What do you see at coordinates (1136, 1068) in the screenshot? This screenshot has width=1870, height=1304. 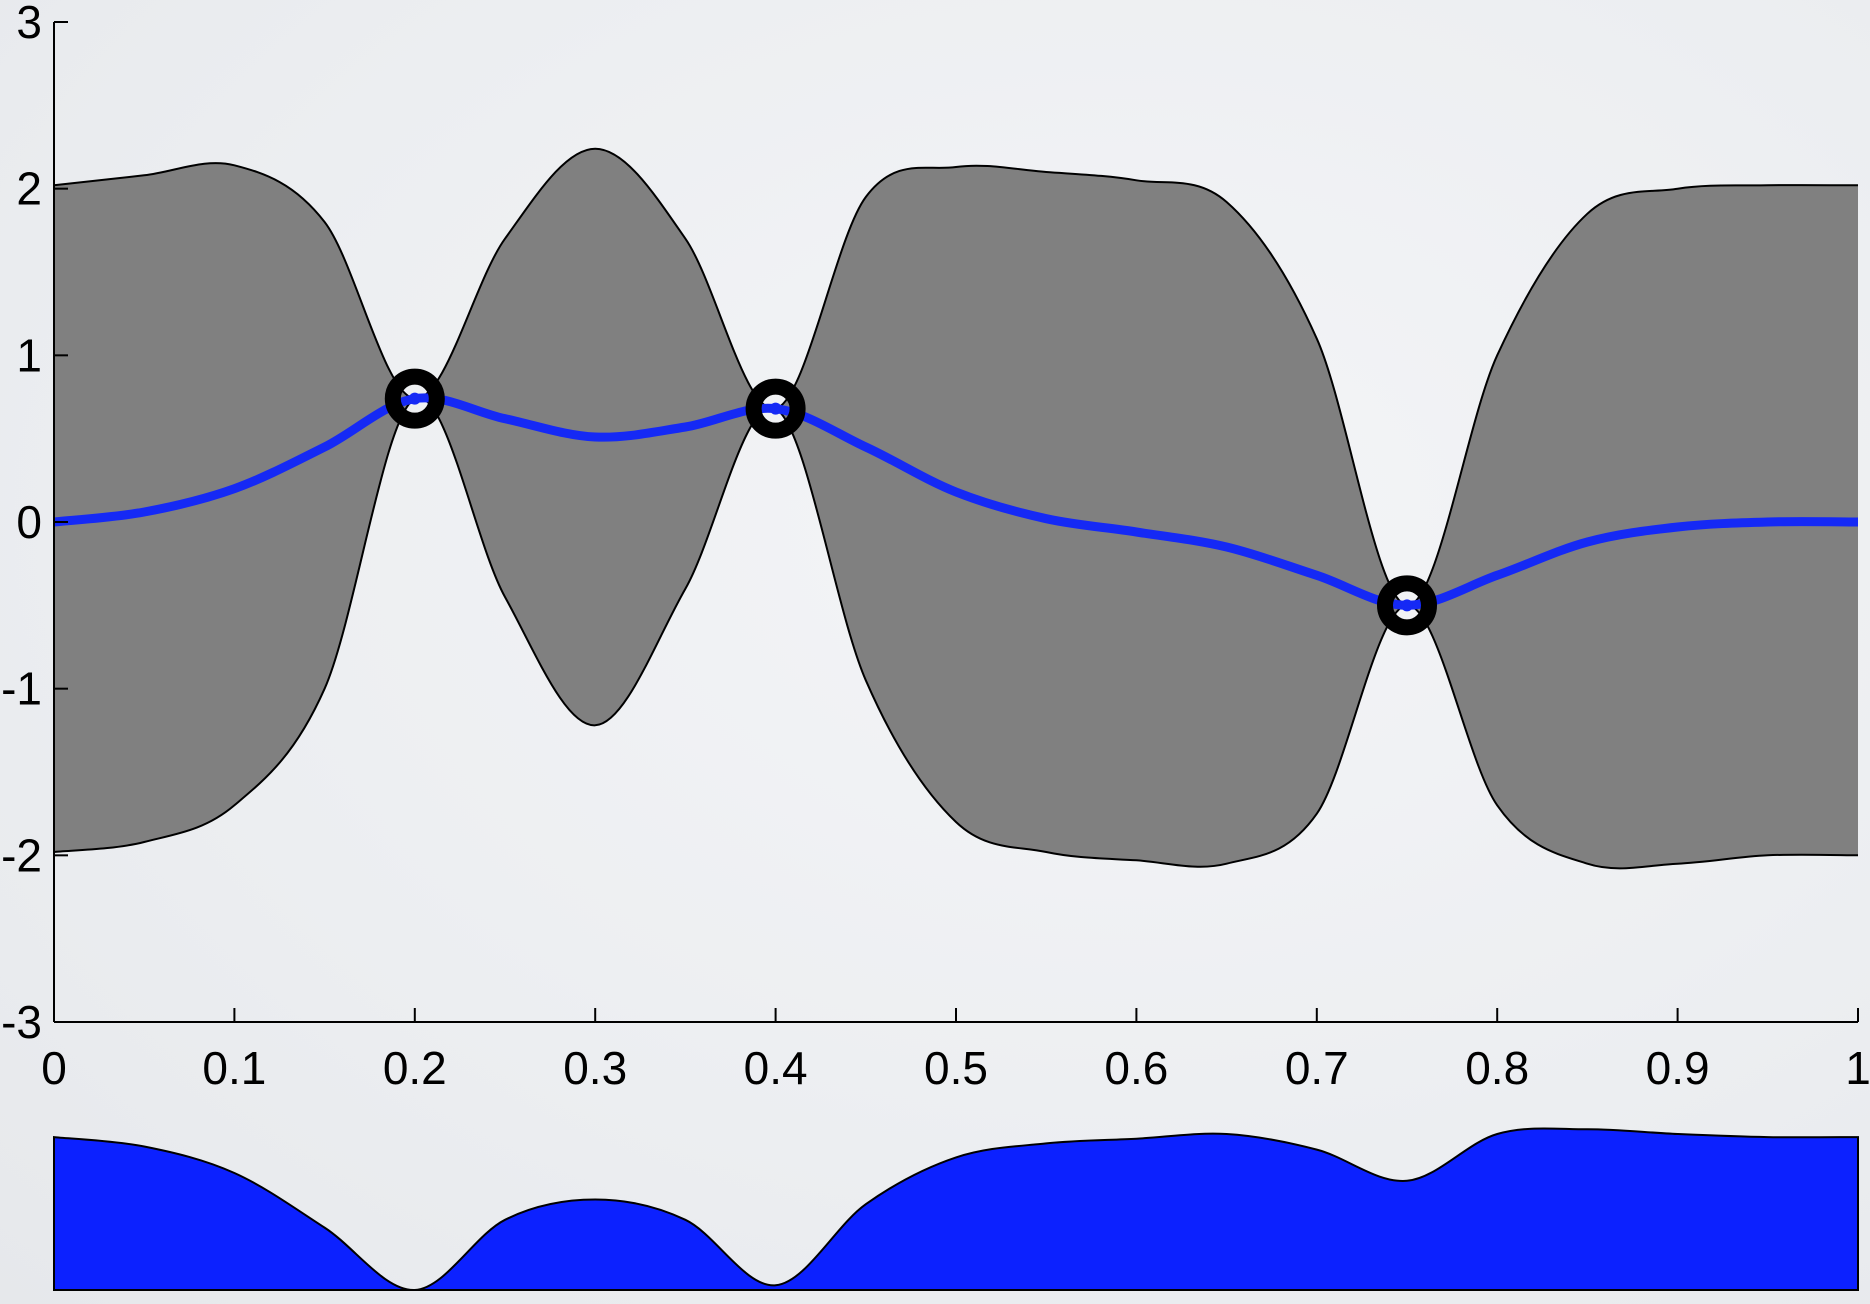 I see `x-tick-label: 0.6` at bounding box center [1136, 1068].